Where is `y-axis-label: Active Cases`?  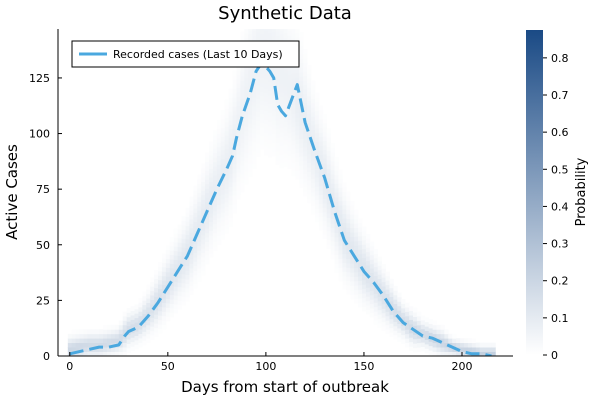 y-axis-label: Active Cases is located at coordinates (12, 192).